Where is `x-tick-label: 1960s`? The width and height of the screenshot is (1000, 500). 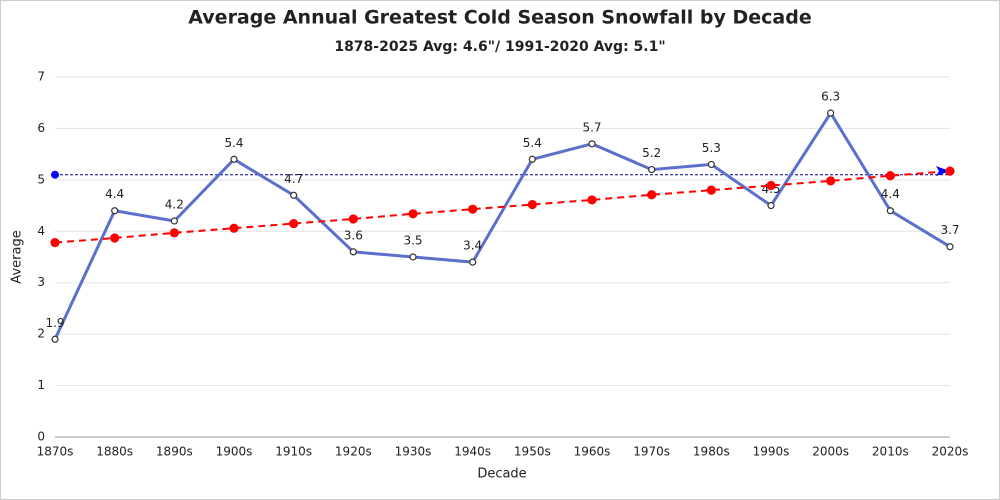 x-tick-label: 1960s is located at coordinates (592, 452).